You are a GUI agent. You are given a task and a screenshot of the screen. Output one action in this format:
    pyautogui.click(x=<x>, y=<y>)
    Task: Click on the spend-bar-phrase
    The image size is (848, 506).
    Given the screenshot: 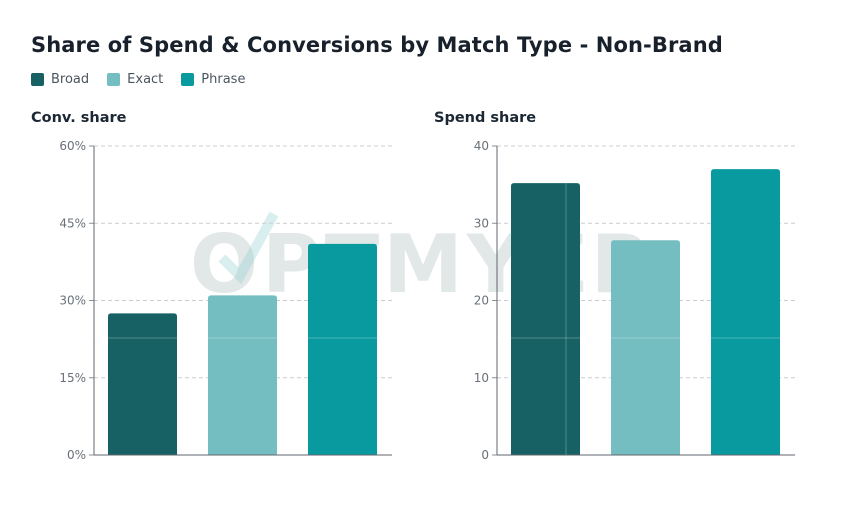 What is the action you would take?
    pyautogui.click(x=745, y=312)
    